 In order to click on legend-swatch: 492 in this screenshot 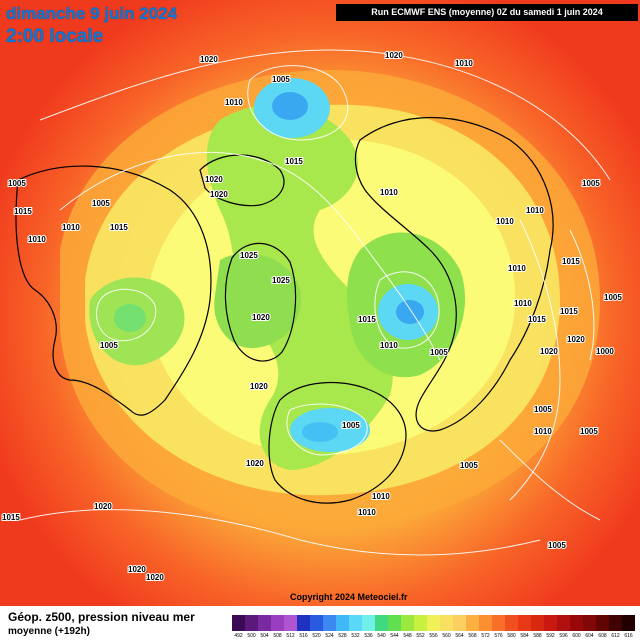, I will do `click(238, 627)`.